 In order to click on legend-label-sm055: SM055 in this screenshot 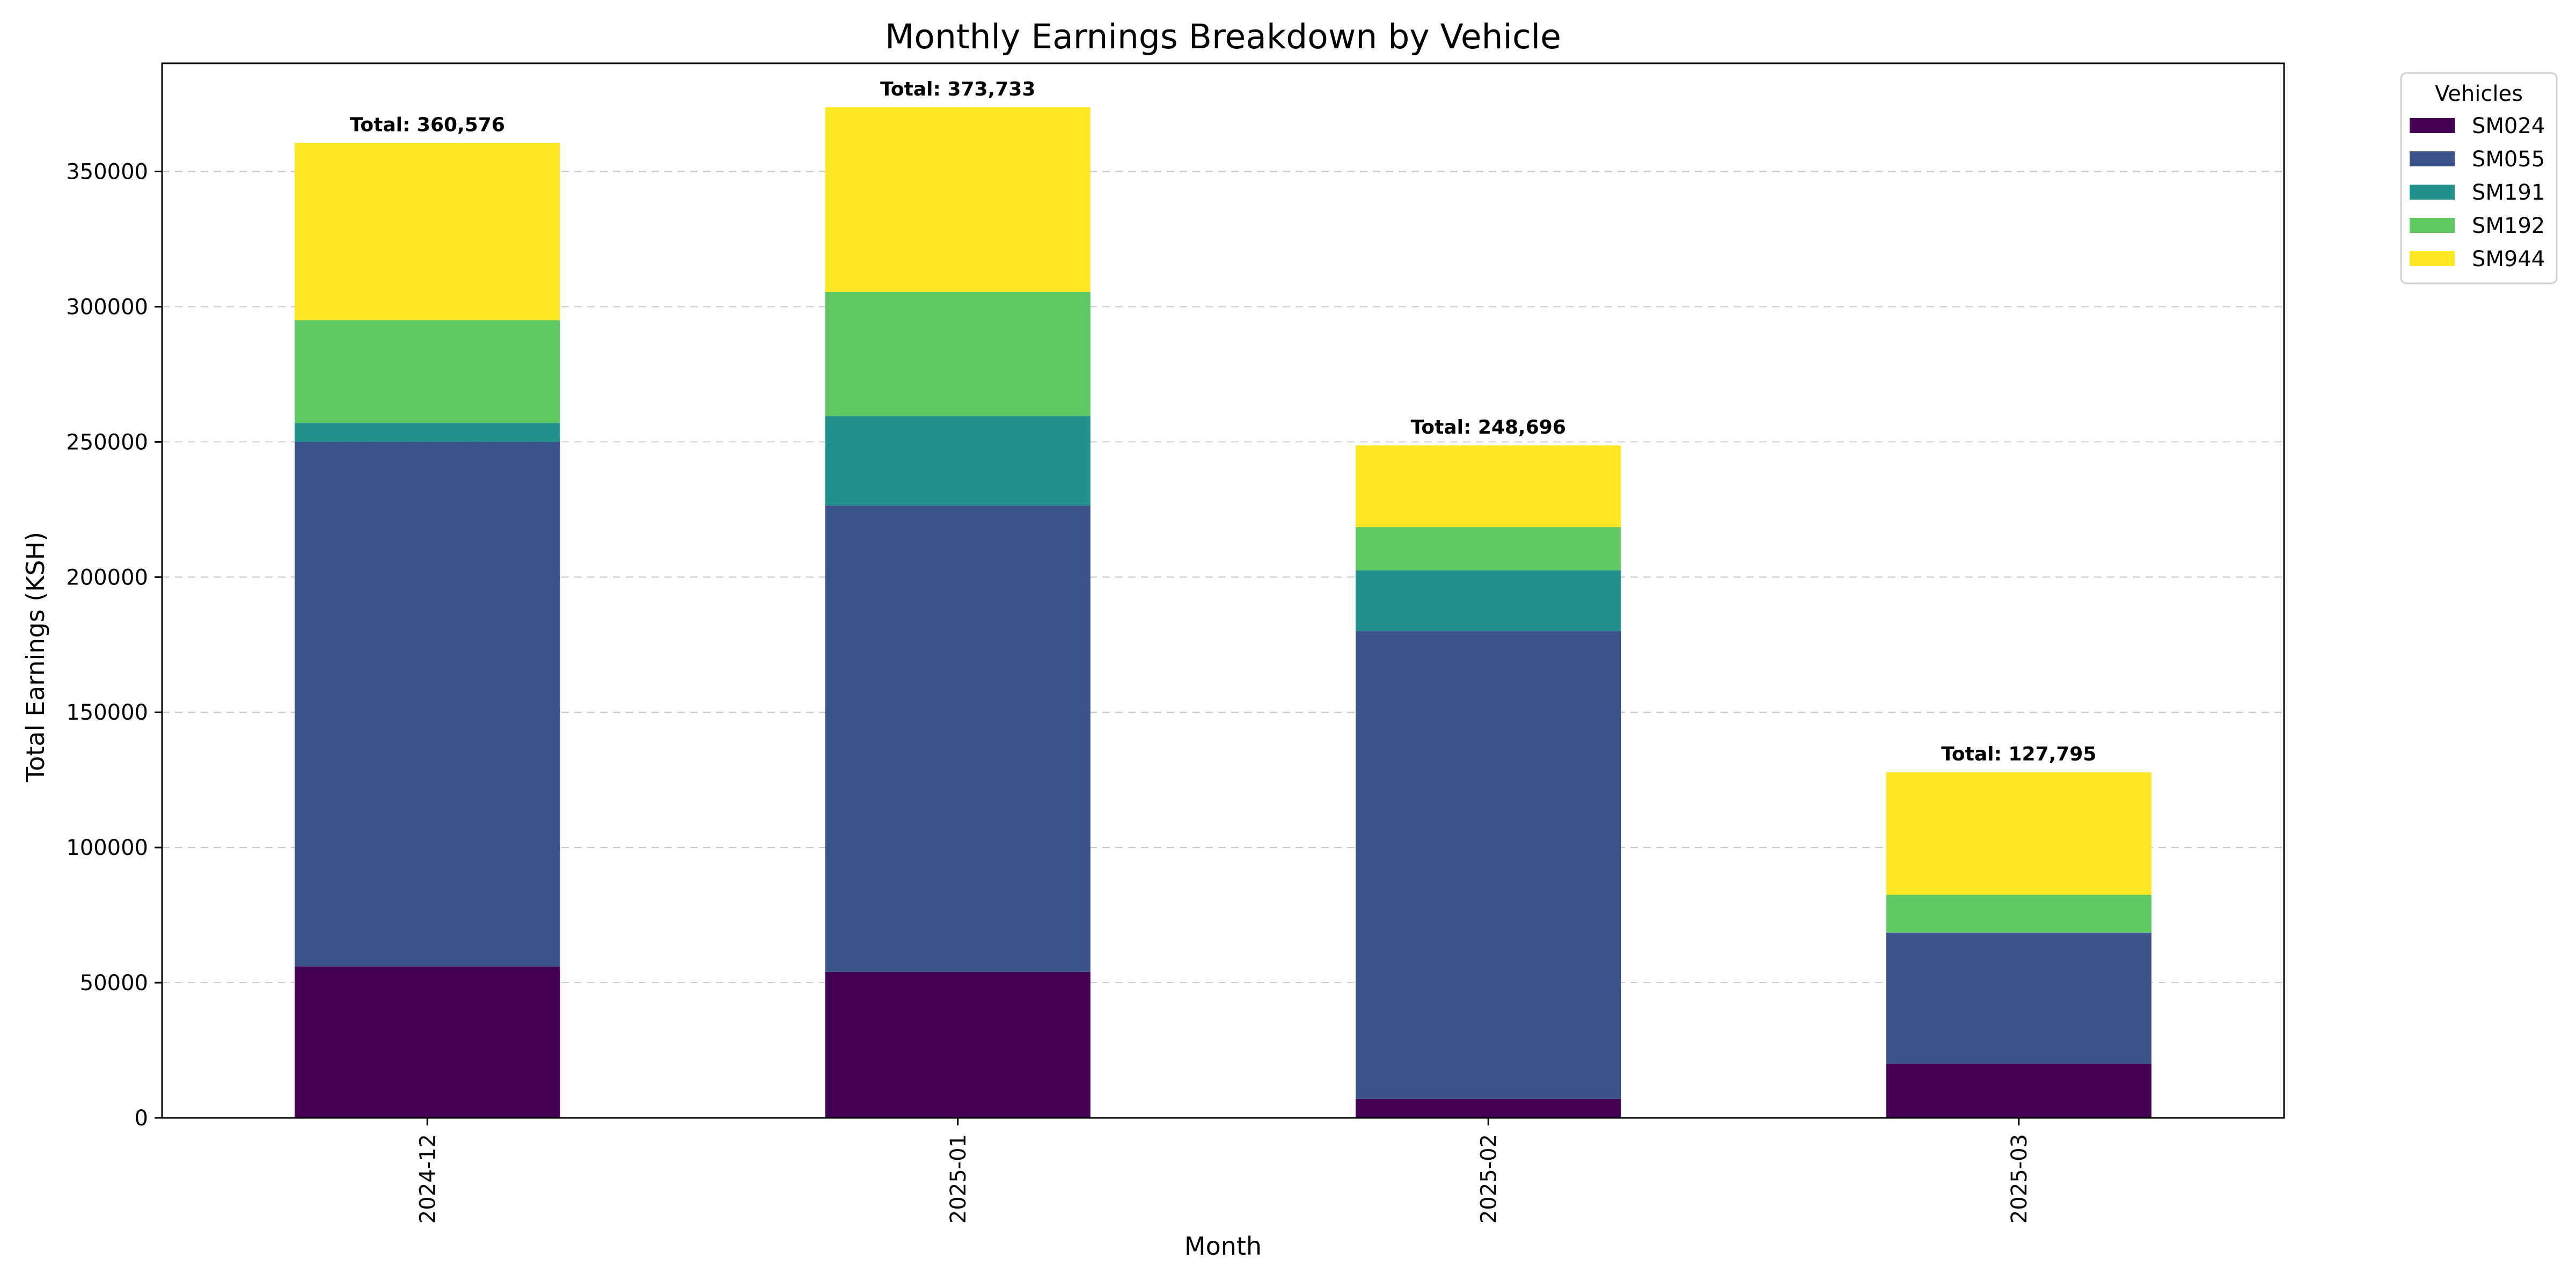, I will do `click(2508, 159)`.